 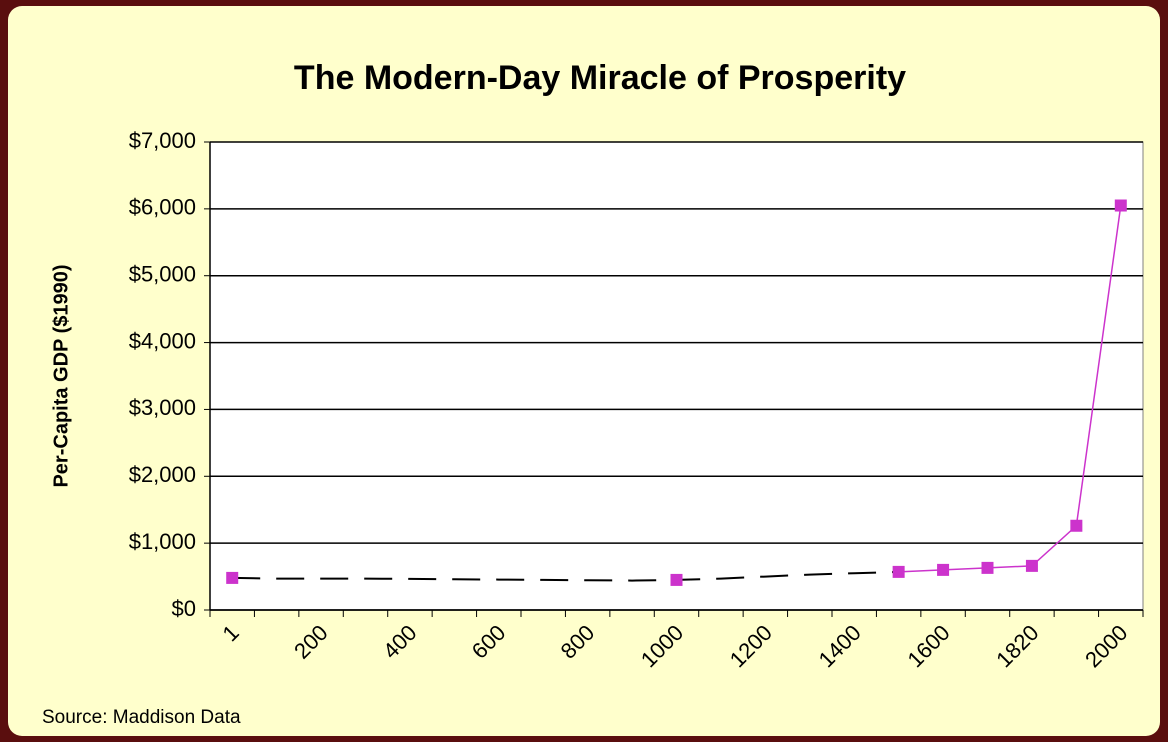 I want to click on y-tick-label: $3,000, so click(x=162, y=407).